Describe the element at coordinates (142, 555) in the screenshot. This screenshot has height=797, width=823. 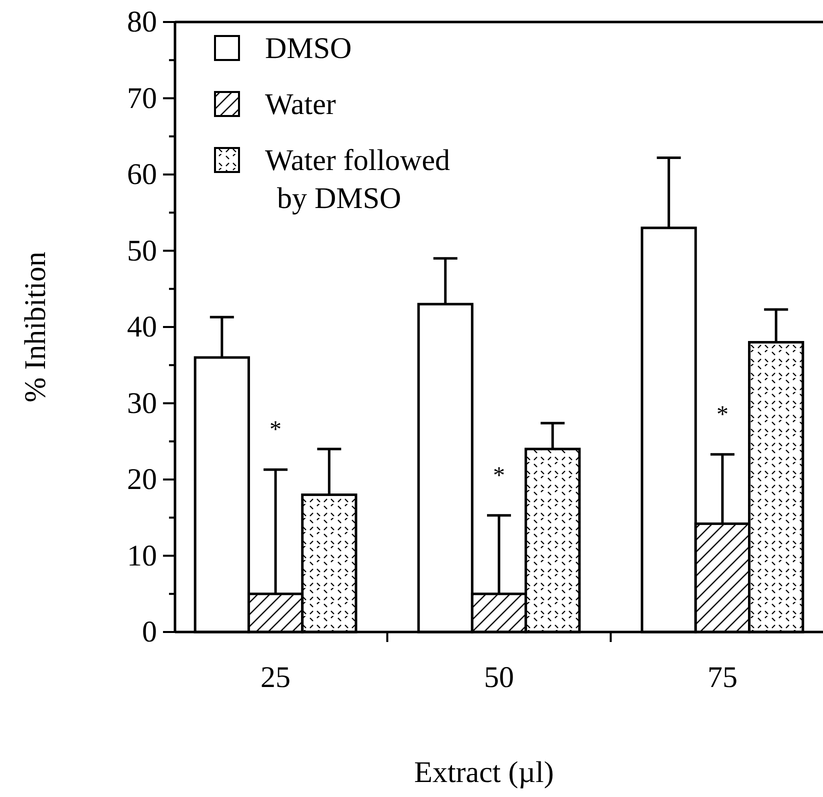
I see `y-tick-label: 10` at that location.